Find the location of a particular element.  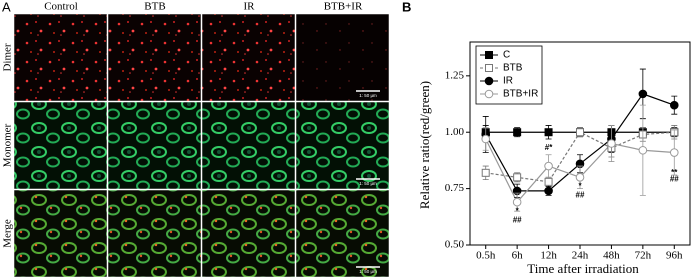

panel-label: A is located at coordinates (6, 7).